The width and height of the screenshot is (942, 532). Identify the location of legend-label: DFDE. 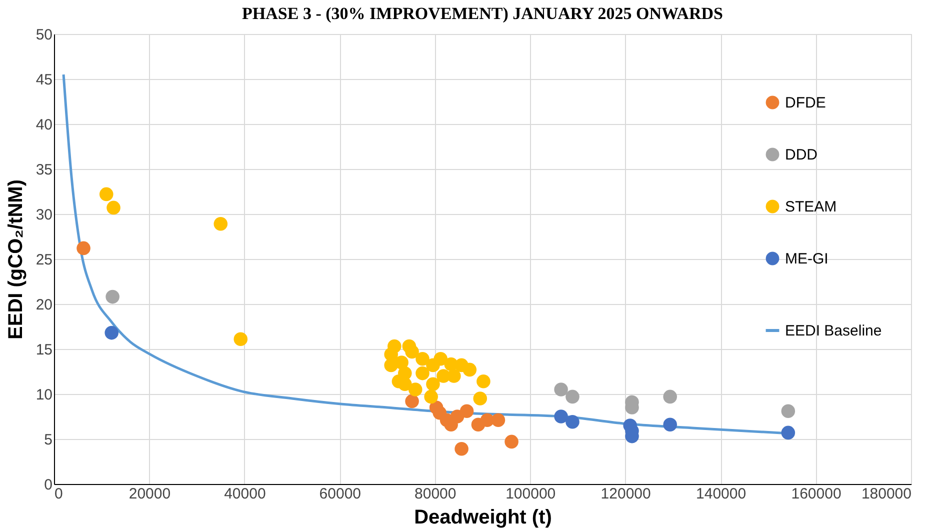
(805, 103).